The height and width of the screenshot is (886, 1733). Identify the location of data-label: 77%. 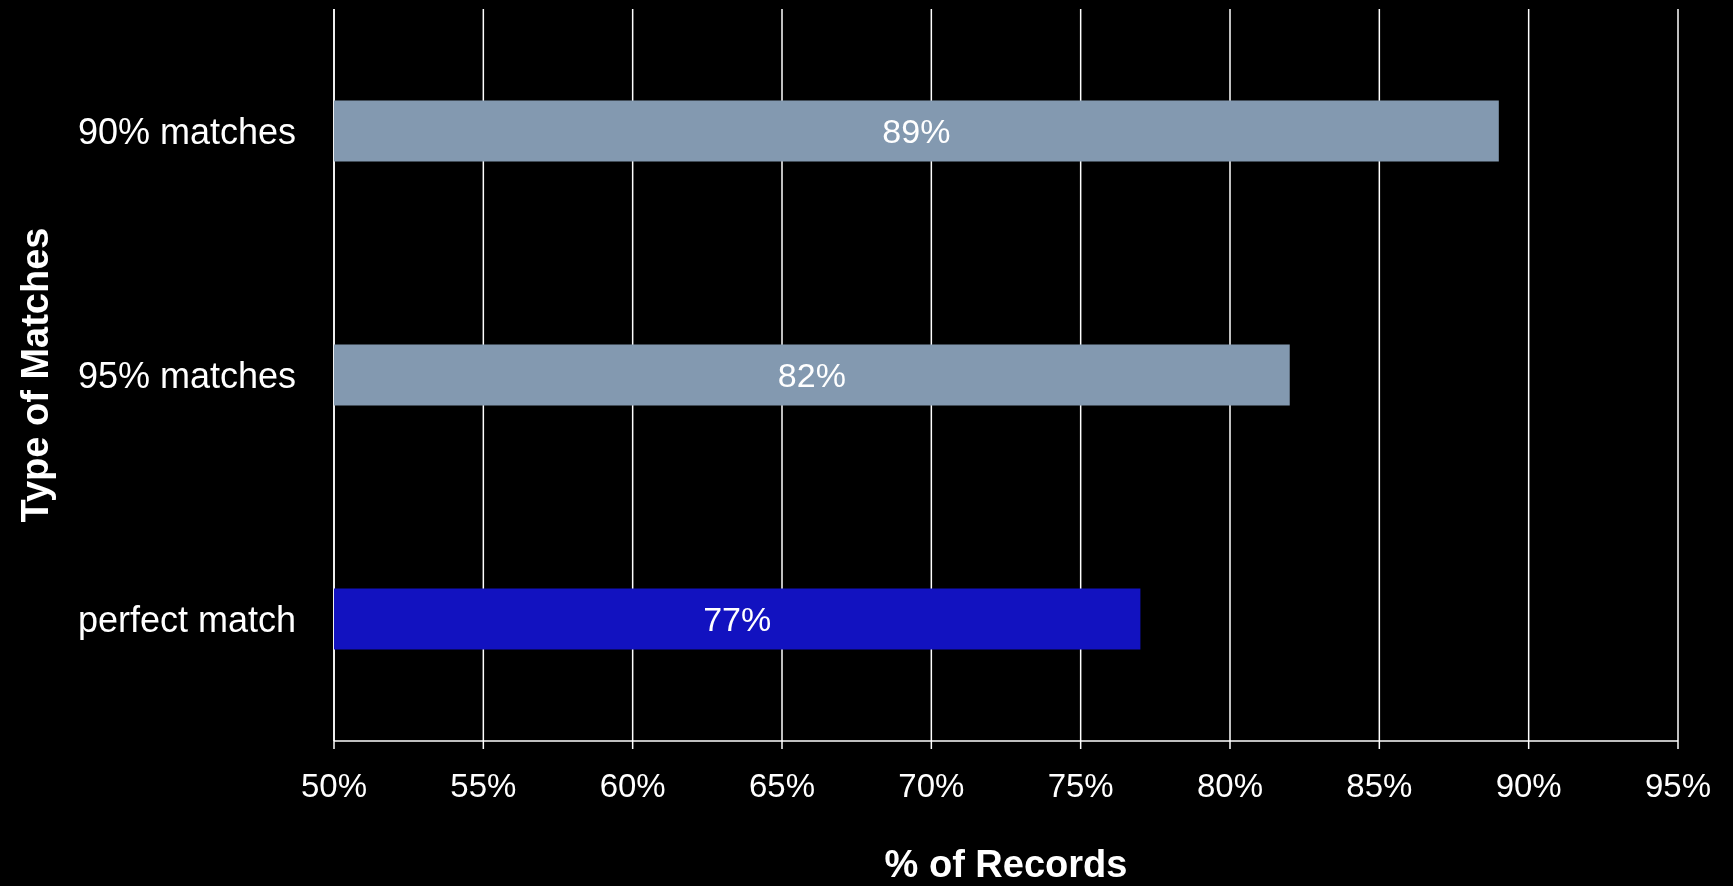
(737, 618).